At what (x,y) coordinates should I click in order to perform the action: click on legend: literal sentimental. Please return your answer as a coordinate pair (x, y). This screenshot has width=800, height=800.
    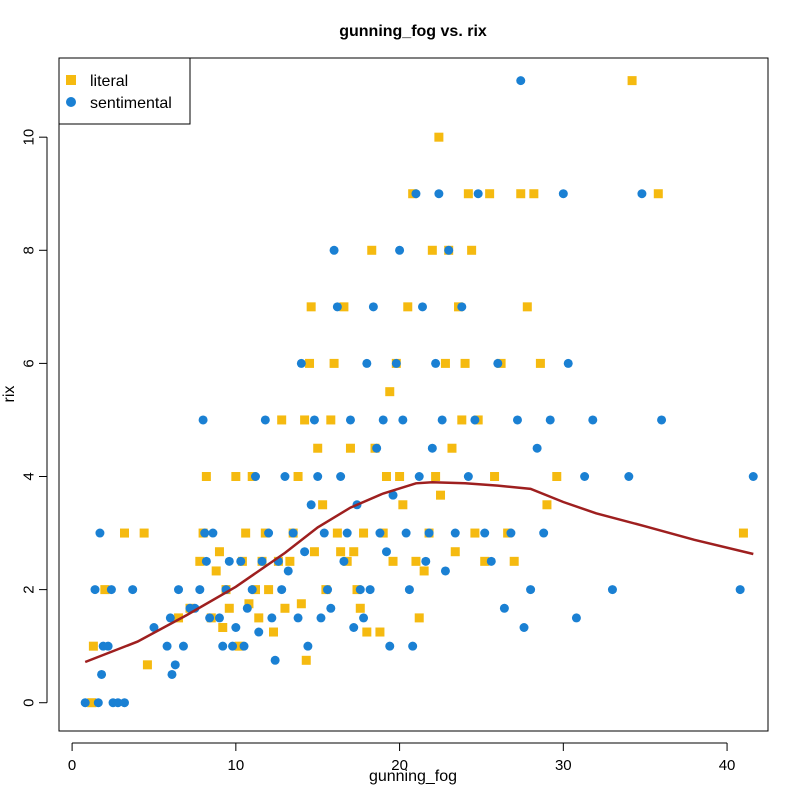
    Looking at the image, I should click on (124, 91).